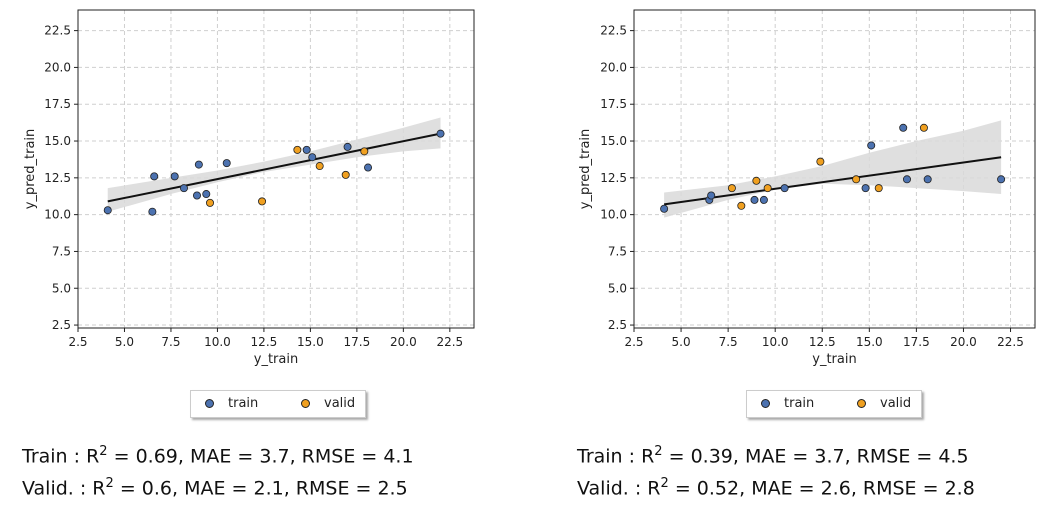  I want to click on metric-rmse: 4.1, so click(398, 456).